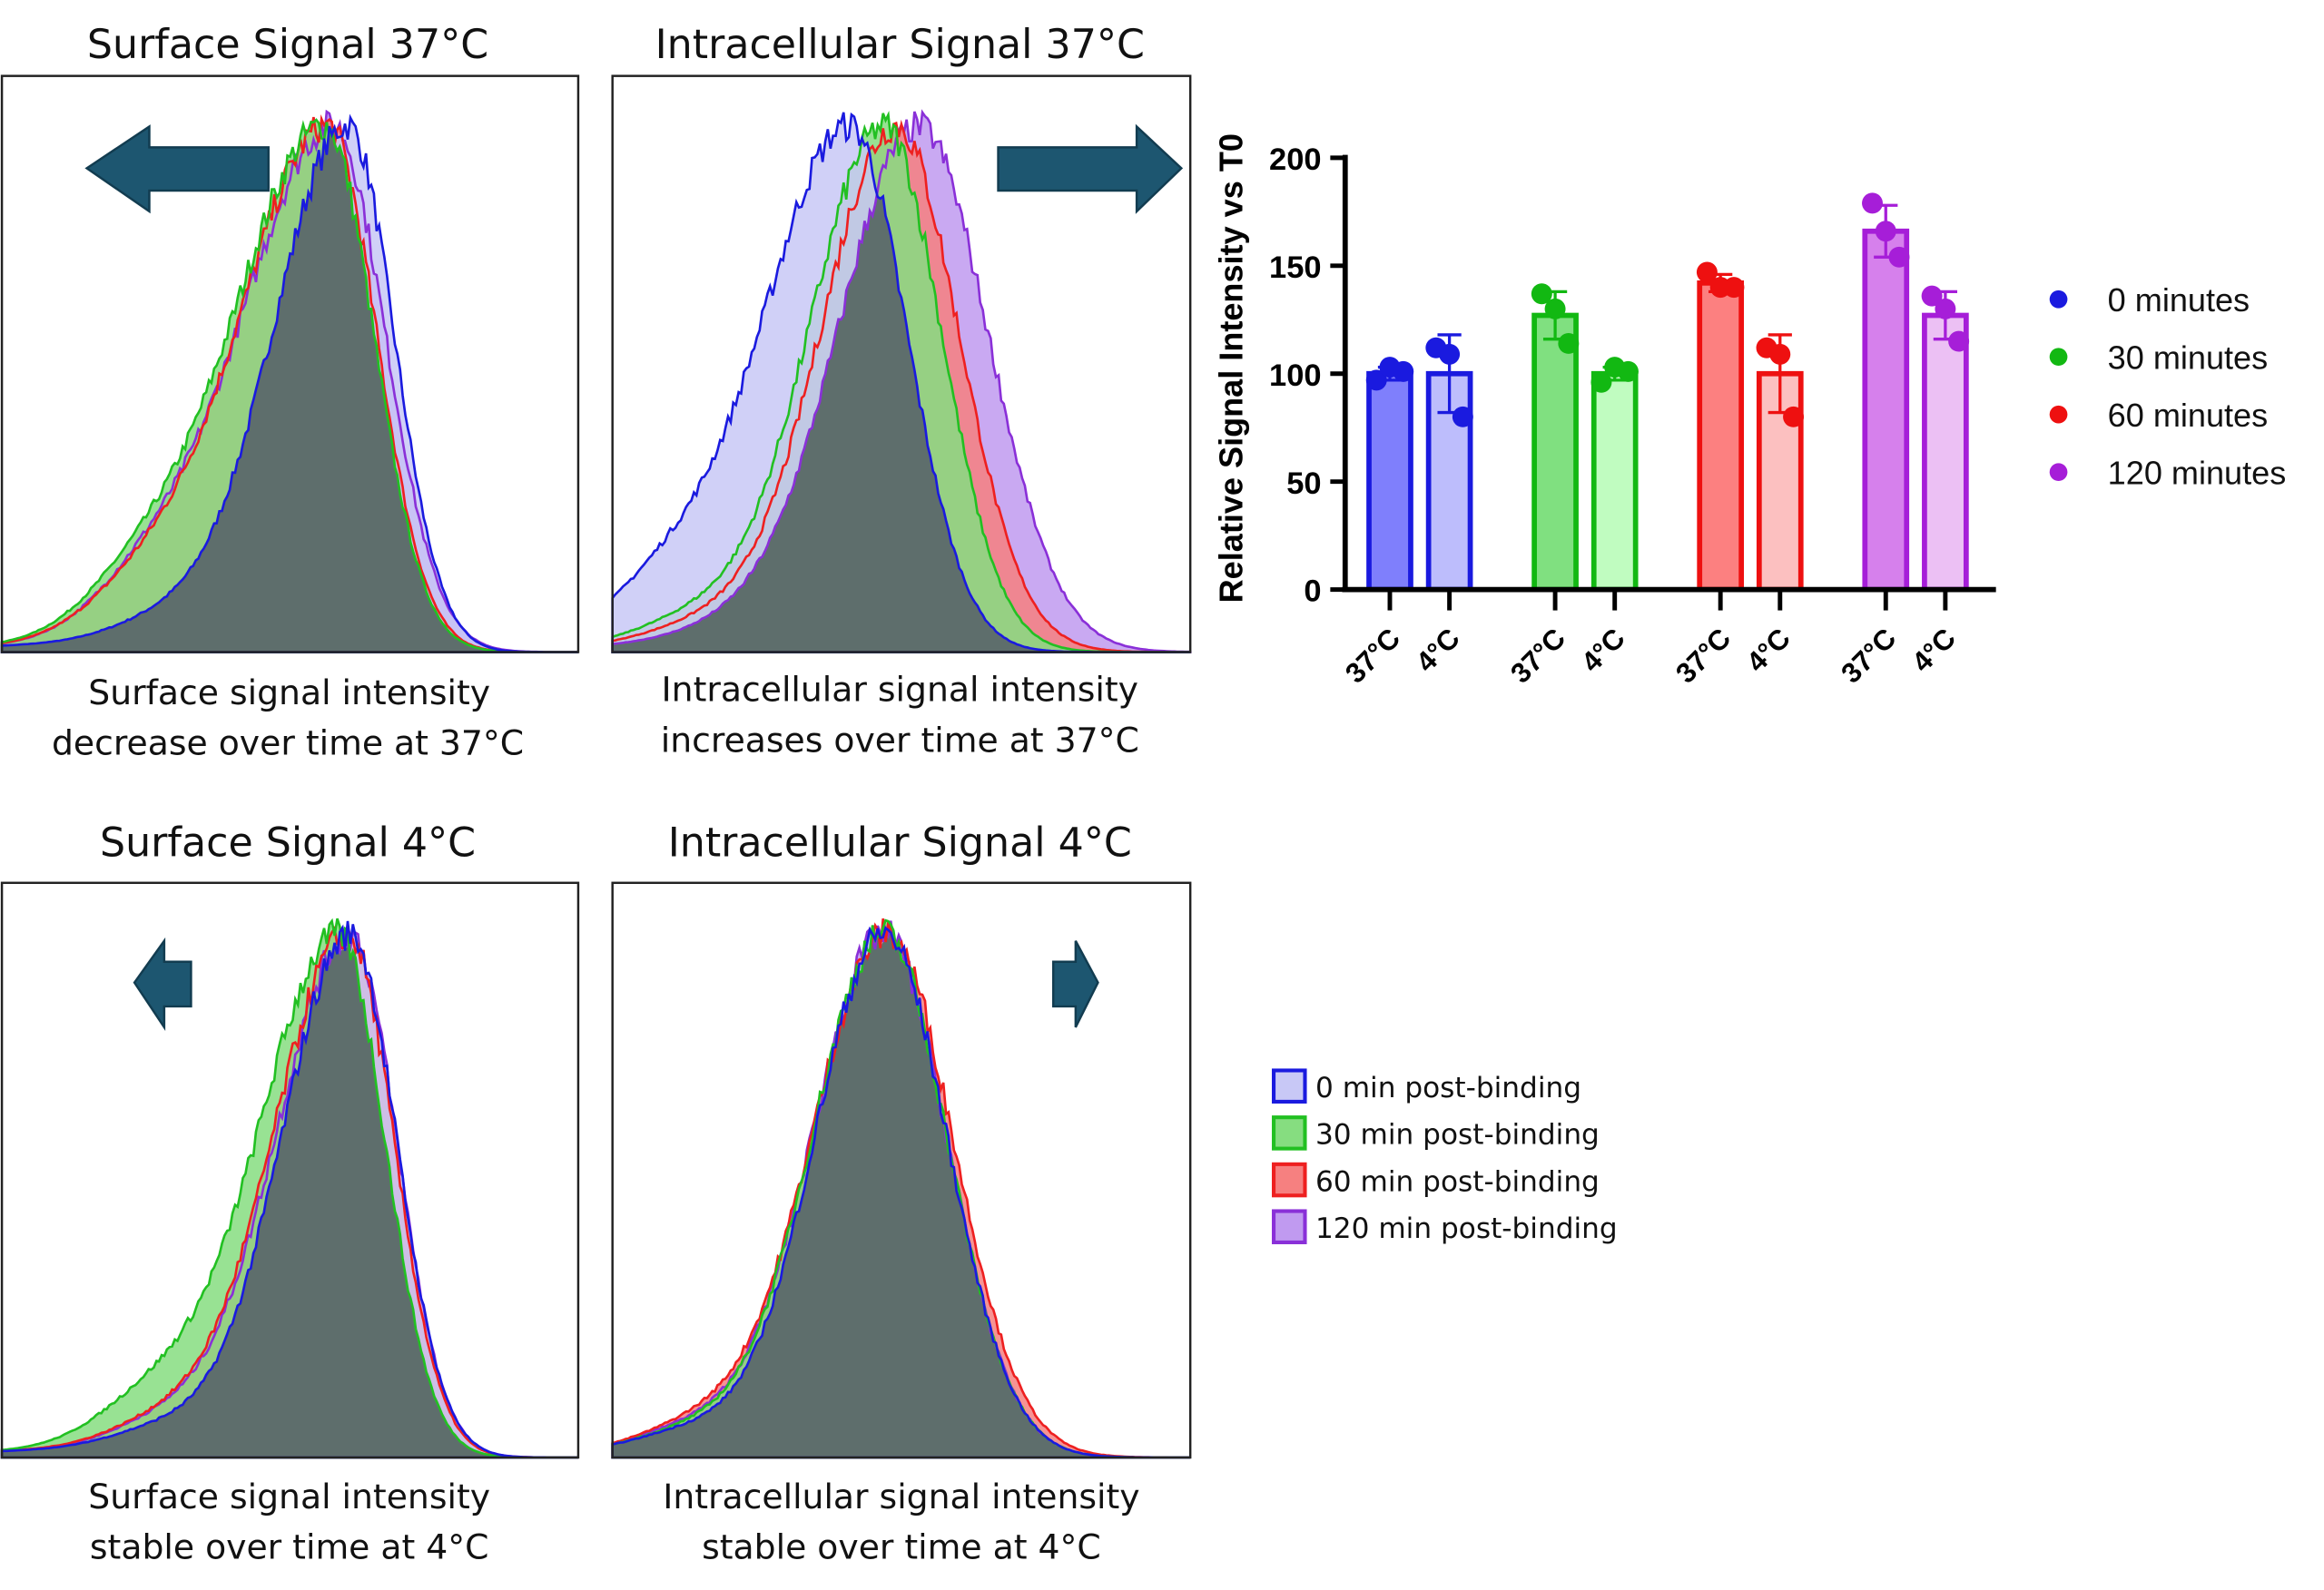 This screenshot has height=1590, width=2324. I want to click on legend-label: 0 min post-binding, so click(1448, 1088).